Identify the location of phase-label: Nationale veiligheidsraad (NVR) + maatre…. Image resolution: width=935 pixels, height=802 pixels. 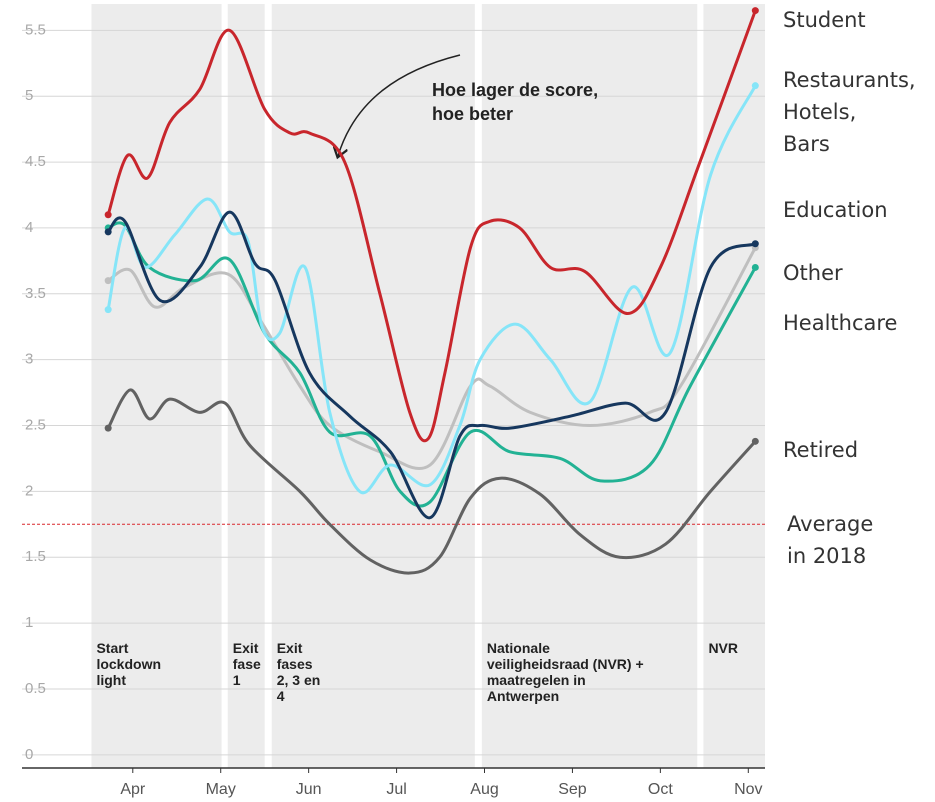
(565, 672).